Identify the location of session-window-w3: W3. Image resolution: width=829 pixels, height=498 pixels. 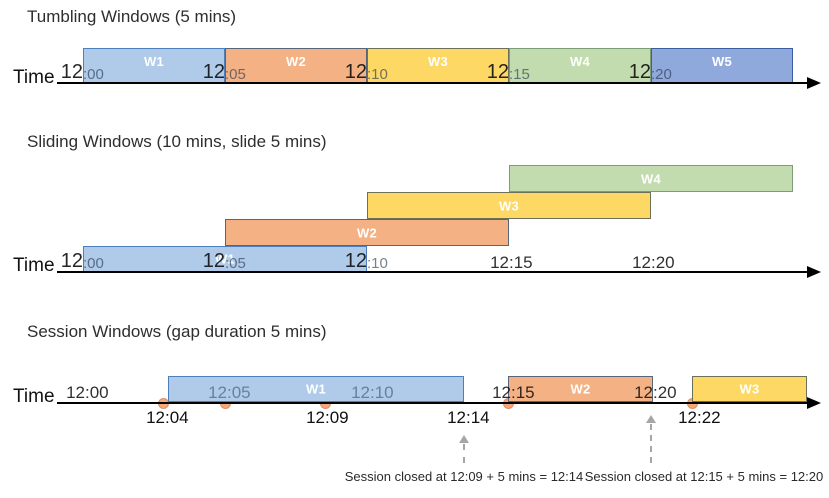
(749, 389).